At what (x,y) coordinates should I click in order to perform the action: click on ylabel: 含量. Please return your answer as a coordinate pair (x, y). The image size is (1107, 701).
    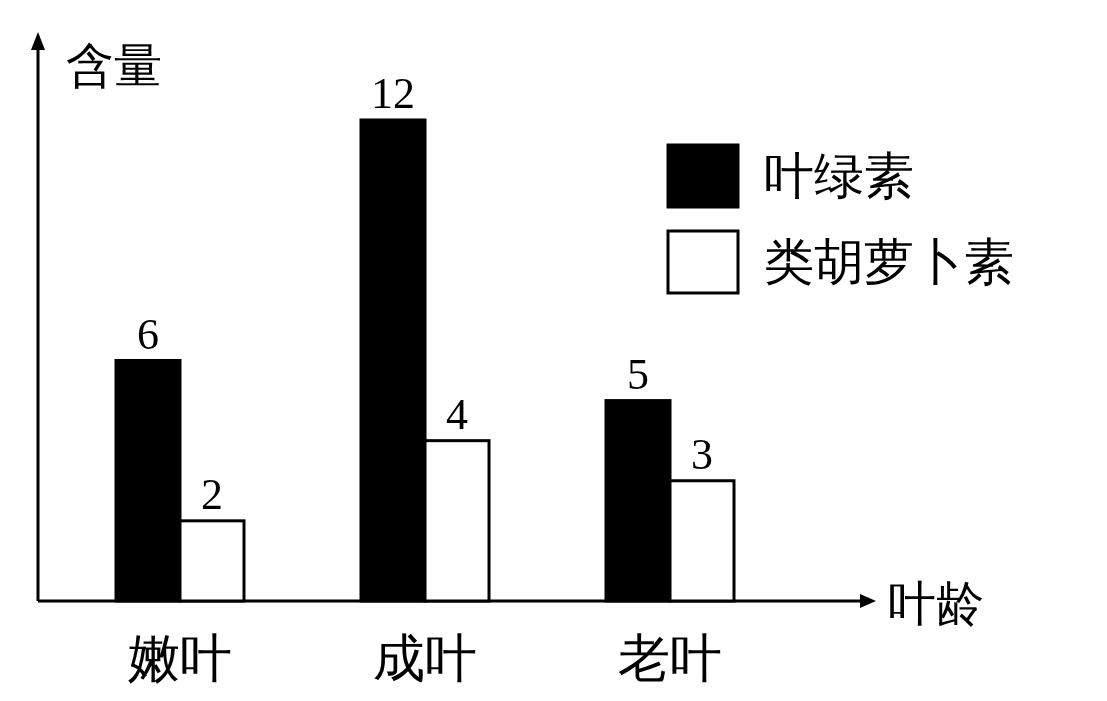
    Looking at the image, I should click on (114, 65).